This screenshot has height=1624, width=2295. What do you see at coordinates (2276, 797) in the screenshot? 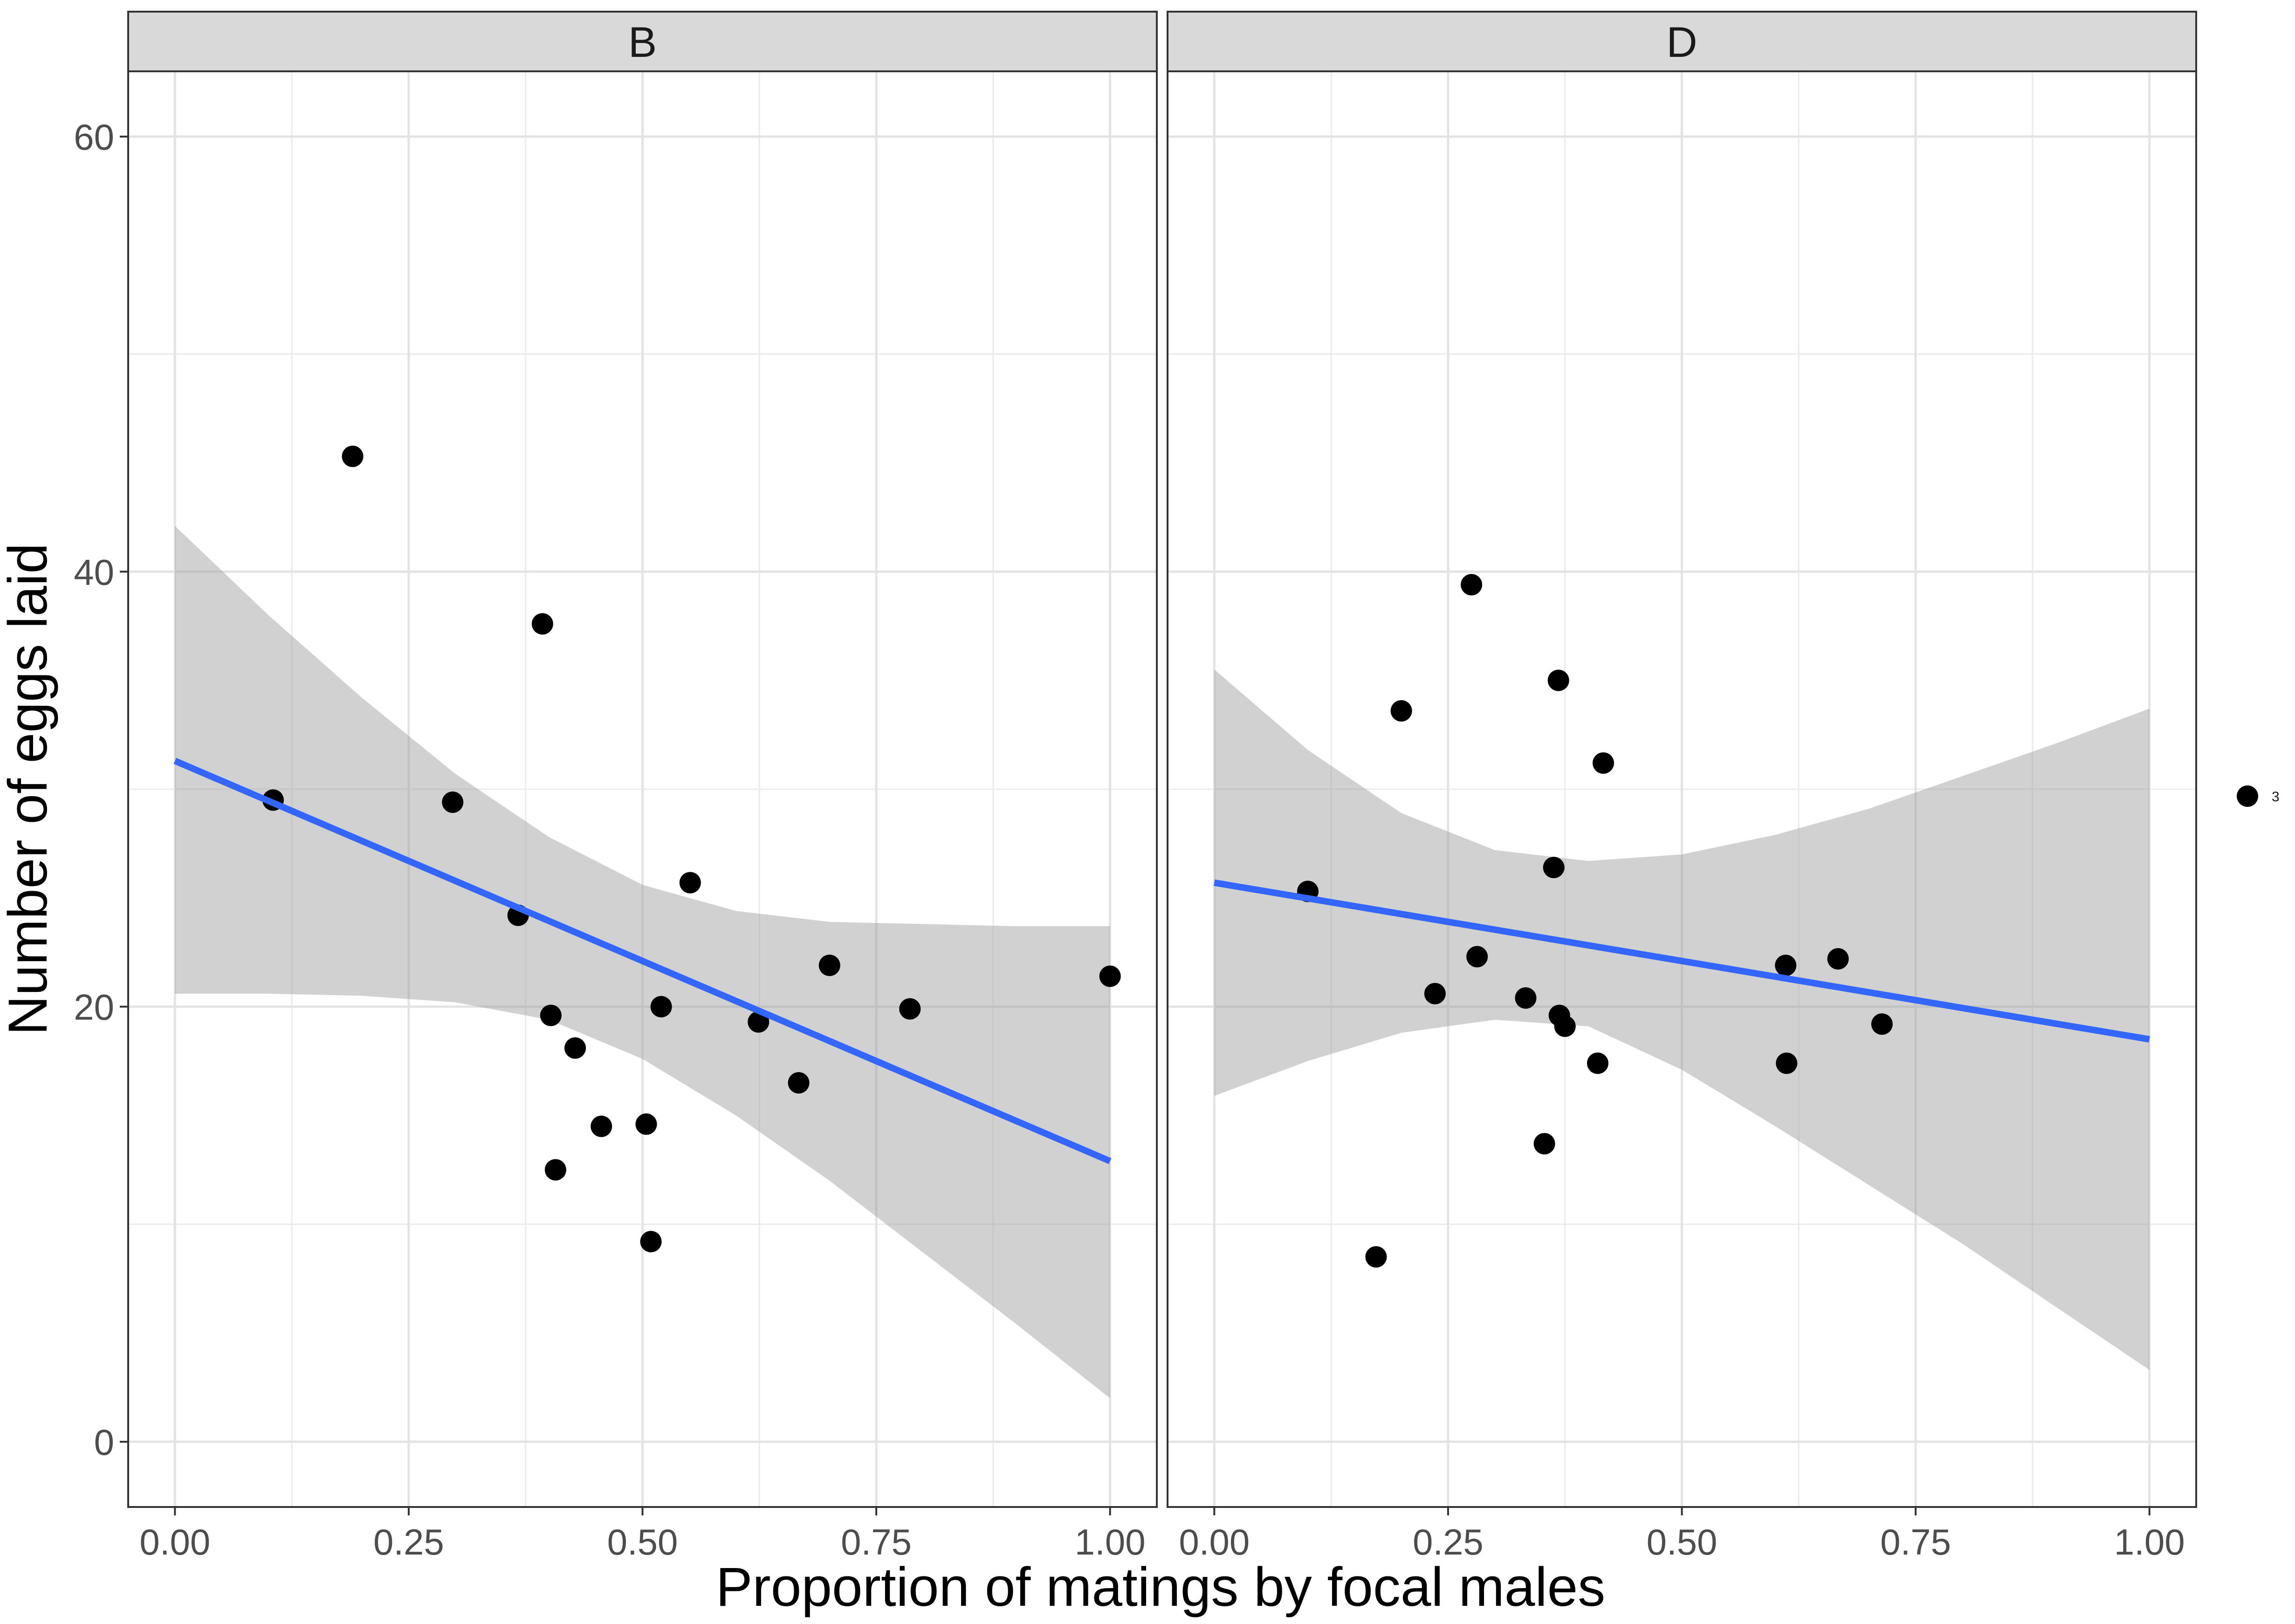
I see `legend-label: 3` at bounding box center [2276, 797].